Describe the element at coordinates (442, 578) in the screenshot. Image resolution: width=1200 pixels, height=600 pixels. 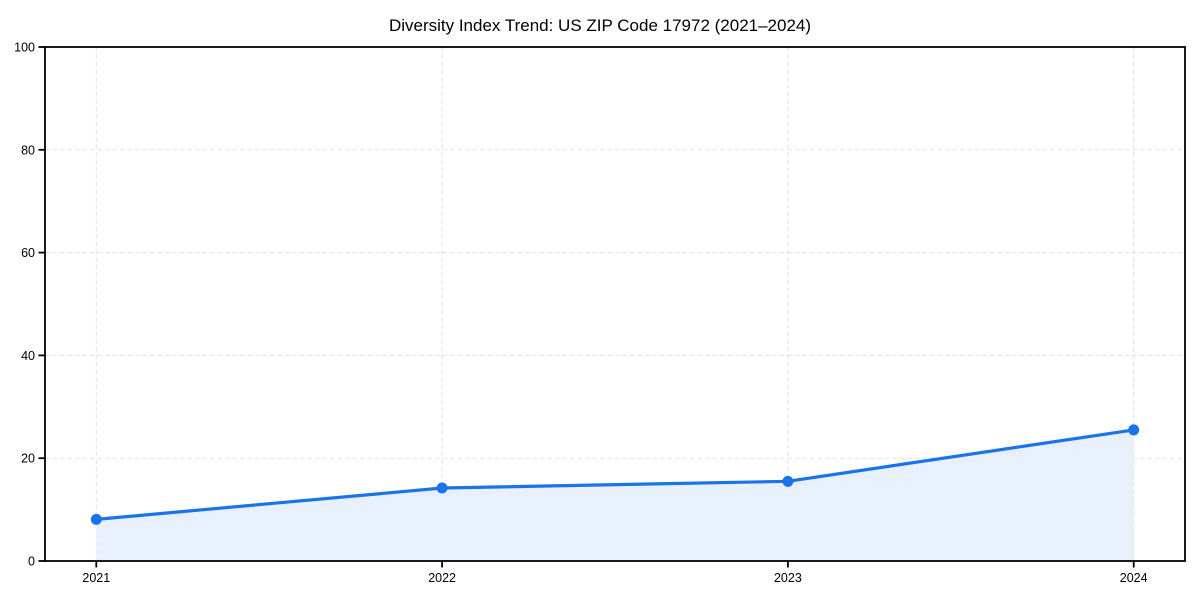
I see `x-tick-label: 2022` at that location.